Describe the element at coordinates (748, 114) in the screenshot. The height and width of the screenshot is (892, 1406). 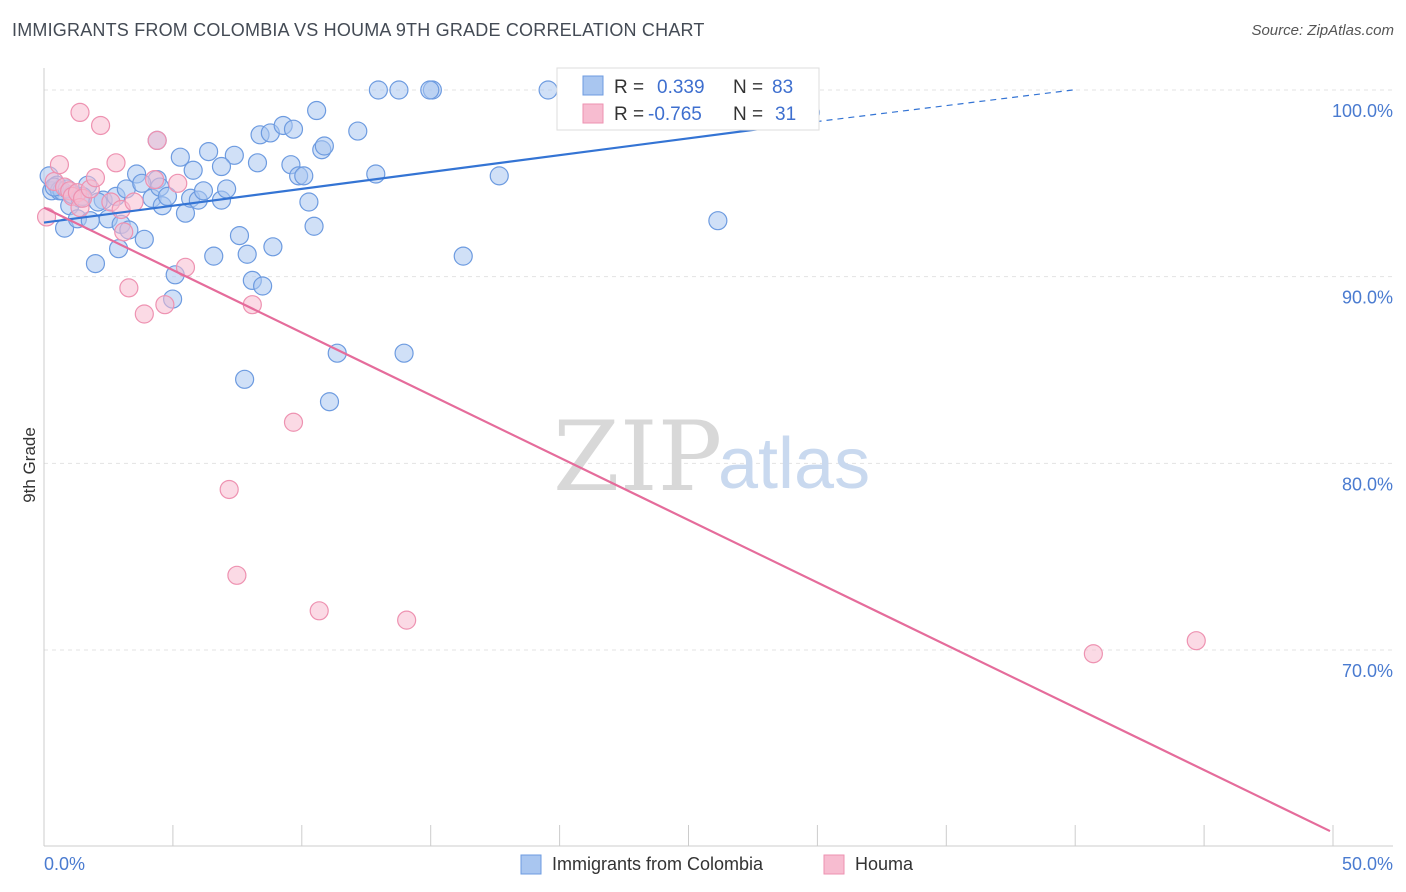
I see `stats-pink-n-label: N =` at that location.